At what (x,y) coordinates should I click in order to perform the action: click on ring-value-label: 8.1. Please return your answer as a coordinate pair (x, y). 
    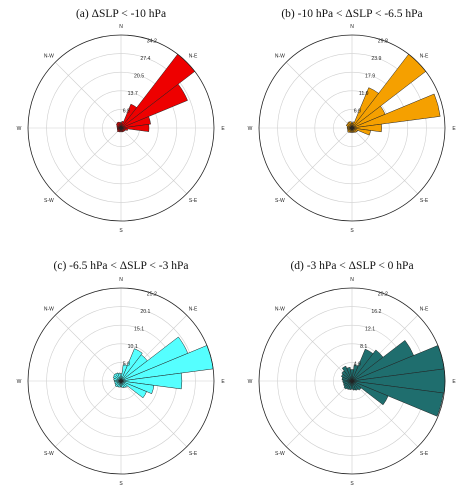
    Looking at the image, I should click on (363, 347).